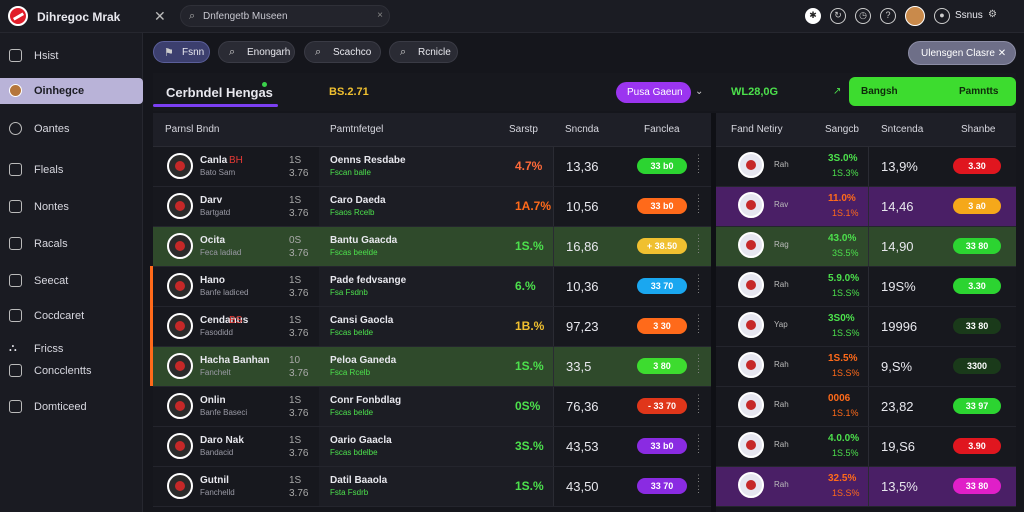 The image size is (1024, 512). What do you see at coordinates (299, 373) in the screenshot?
I see `stat-2: 3.76` at bounding box center [299, 373].